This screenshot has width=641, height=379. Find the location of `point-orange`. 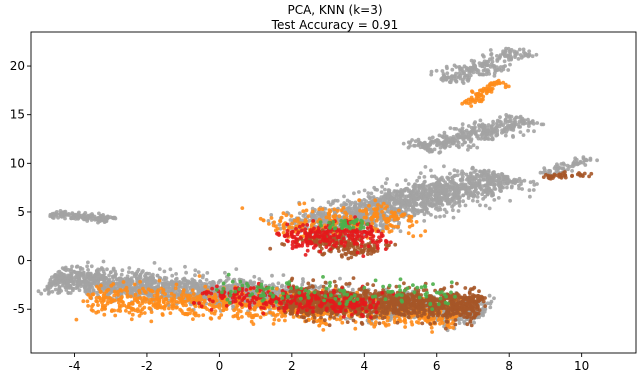

point-orange is located at coordinates (285, 320).